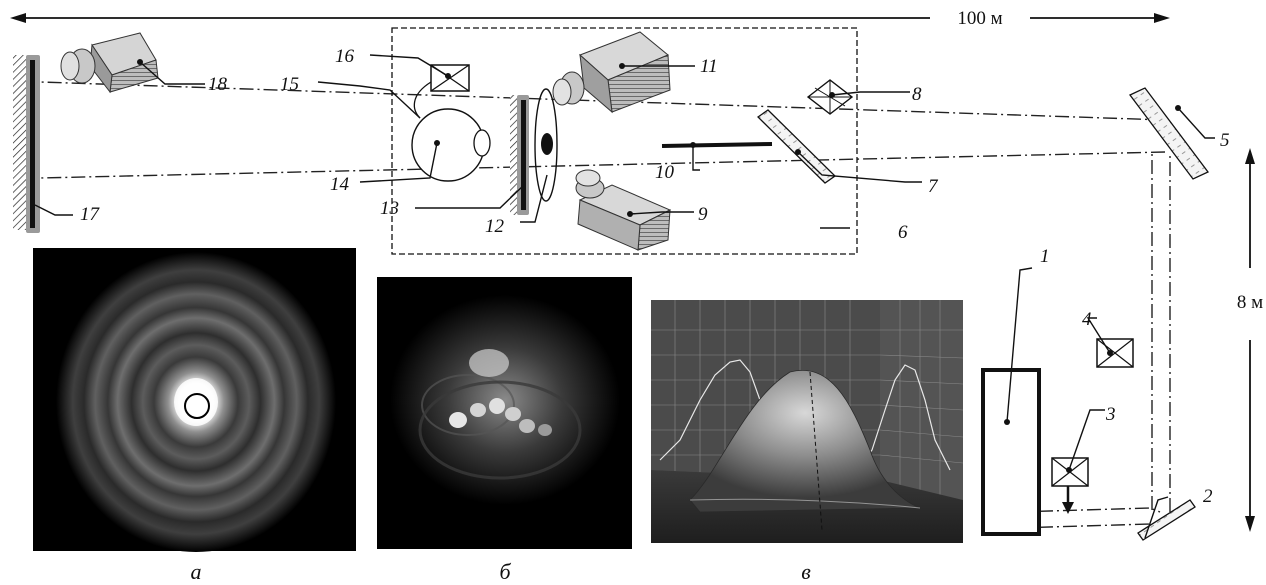  Describe the element at coordinates (389, 208) in the screenshot. I see `label-13: 13` at that location.